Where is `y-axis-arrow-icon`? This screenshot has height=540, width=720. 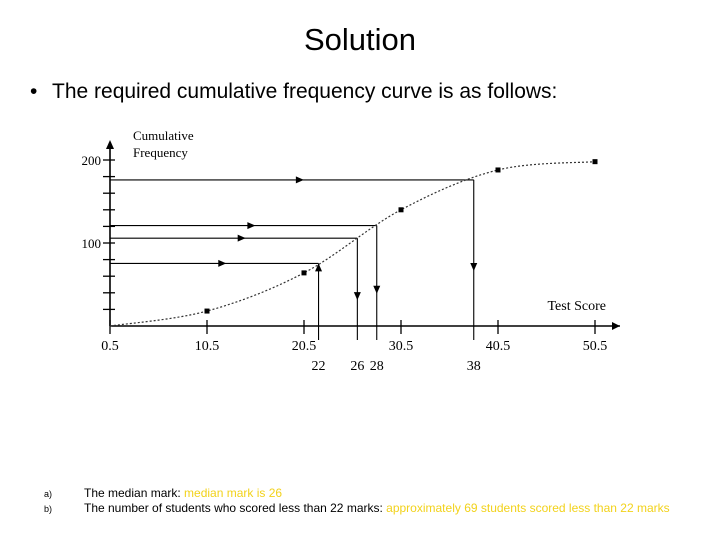 y-axis-arrow-icon is located at coordinates (110, 144).